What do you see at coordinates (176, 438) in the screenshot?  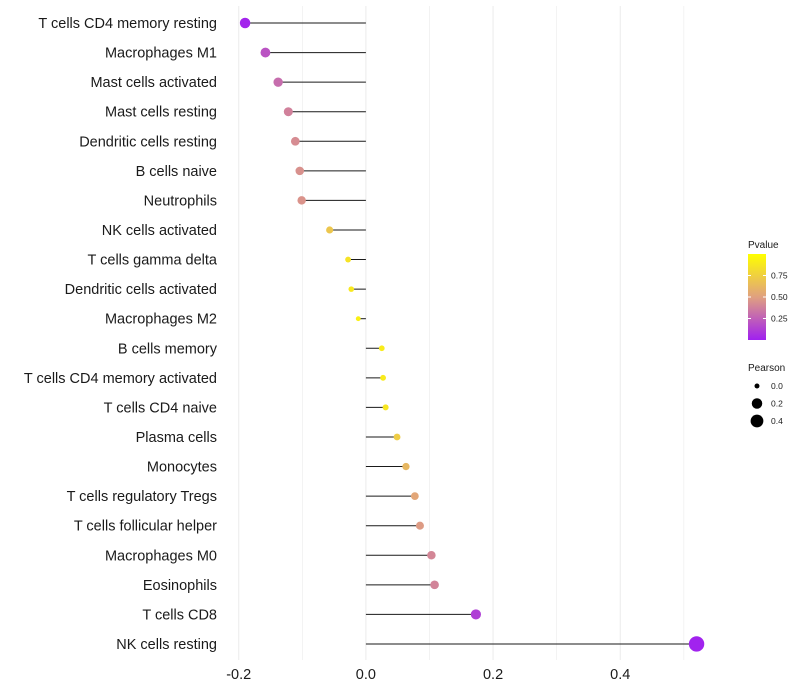 I see `category-label: Plasma cells` at bounding box center [176, 438].